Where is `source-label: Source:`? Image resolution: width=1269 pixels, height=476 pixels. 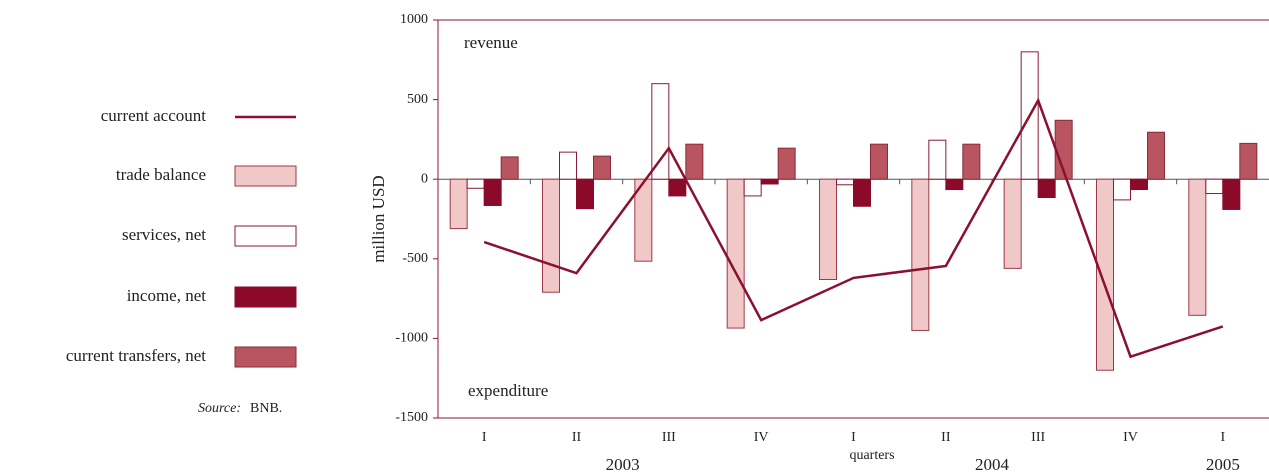 source-label: Source: is located at coordinates (219, 408).